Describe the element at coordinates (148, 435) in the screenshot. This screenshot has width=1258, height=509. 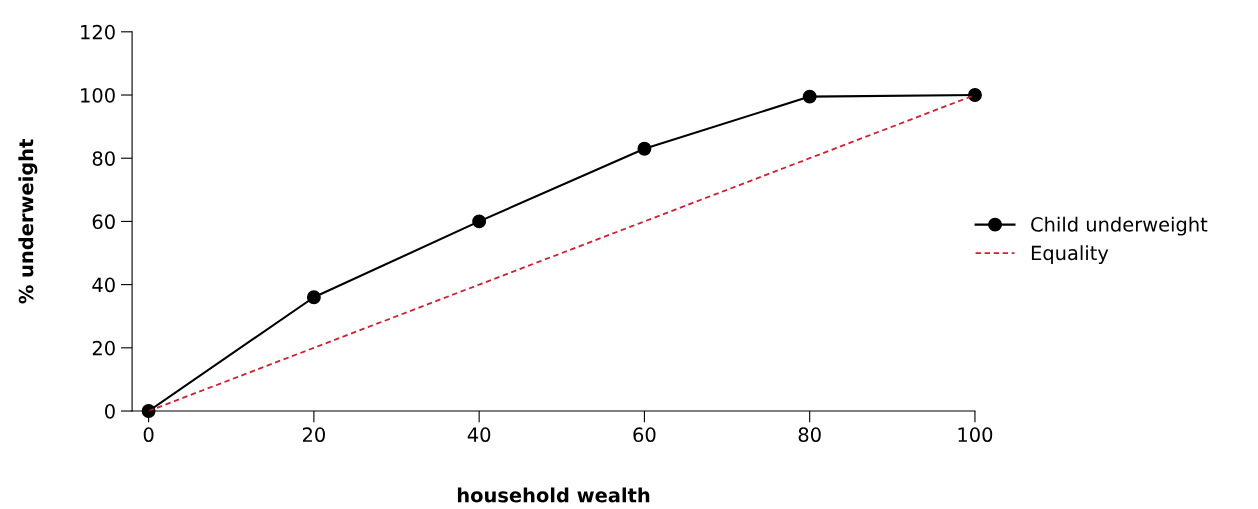
I see `x-tick-label: 0` at that location.